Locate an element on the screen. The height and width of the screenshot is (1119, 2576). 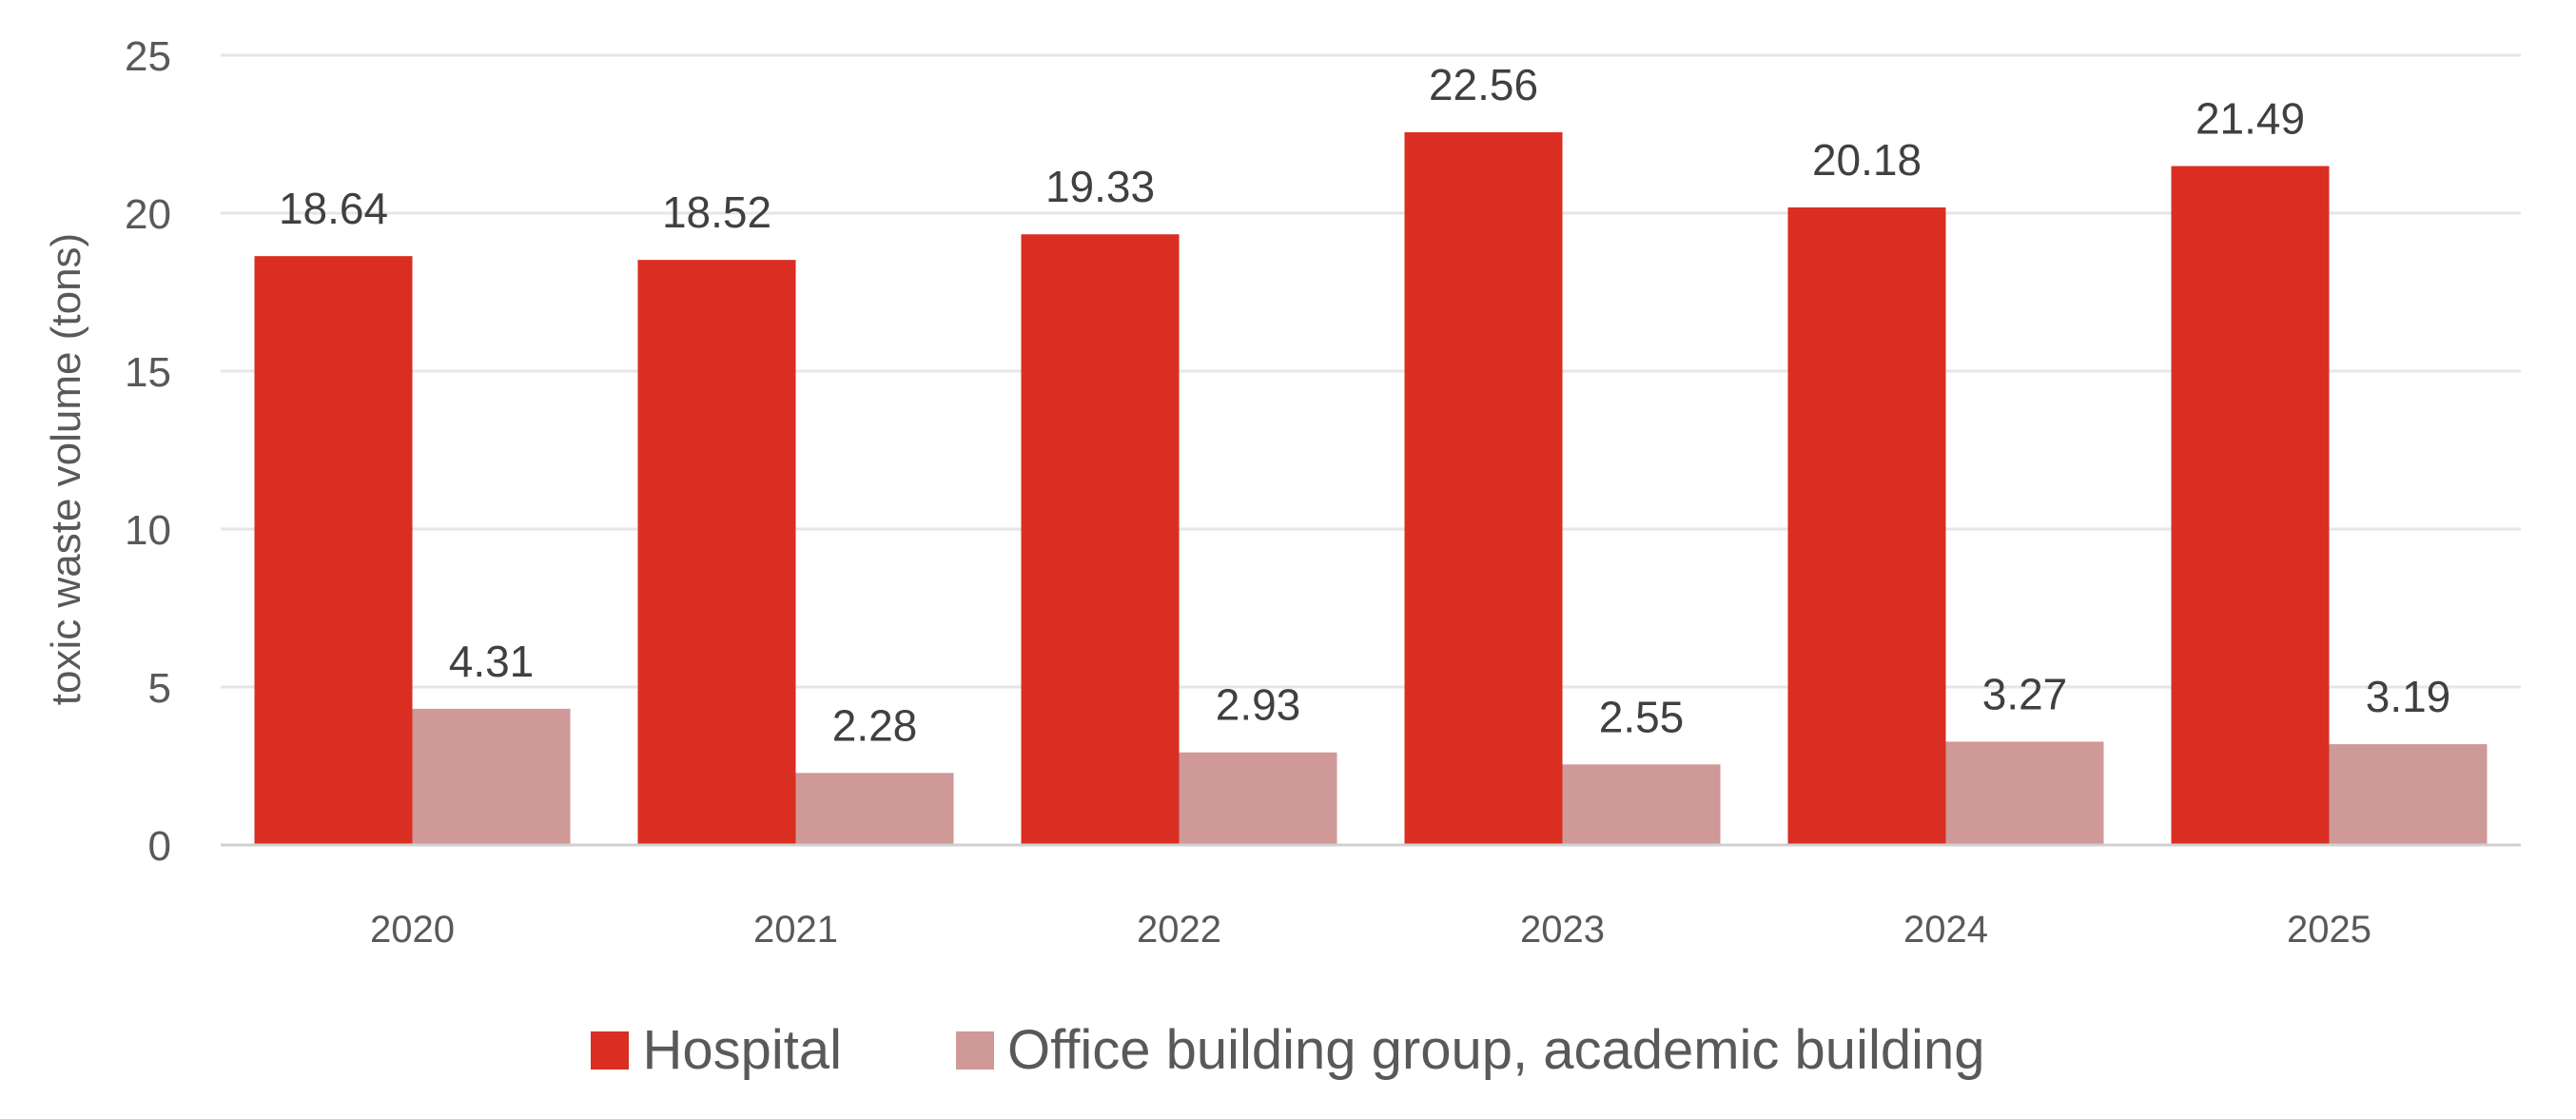
x-tick-label-2025: 2025 is located at coordinates (2329, 930).